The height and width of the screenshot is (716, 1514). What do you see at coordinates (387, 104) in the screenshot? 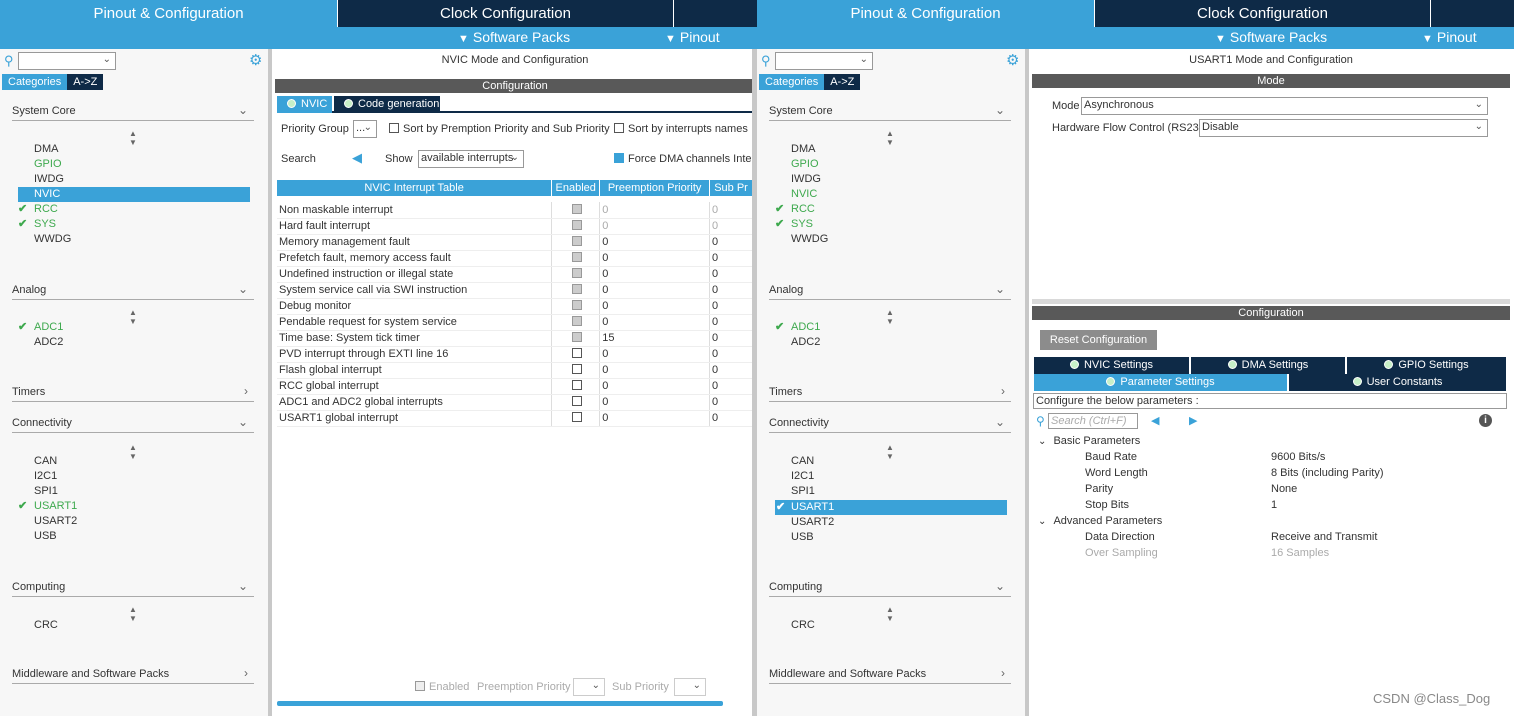
I see `tab-code-generation: Code generation` at bounding box center [387, 104].